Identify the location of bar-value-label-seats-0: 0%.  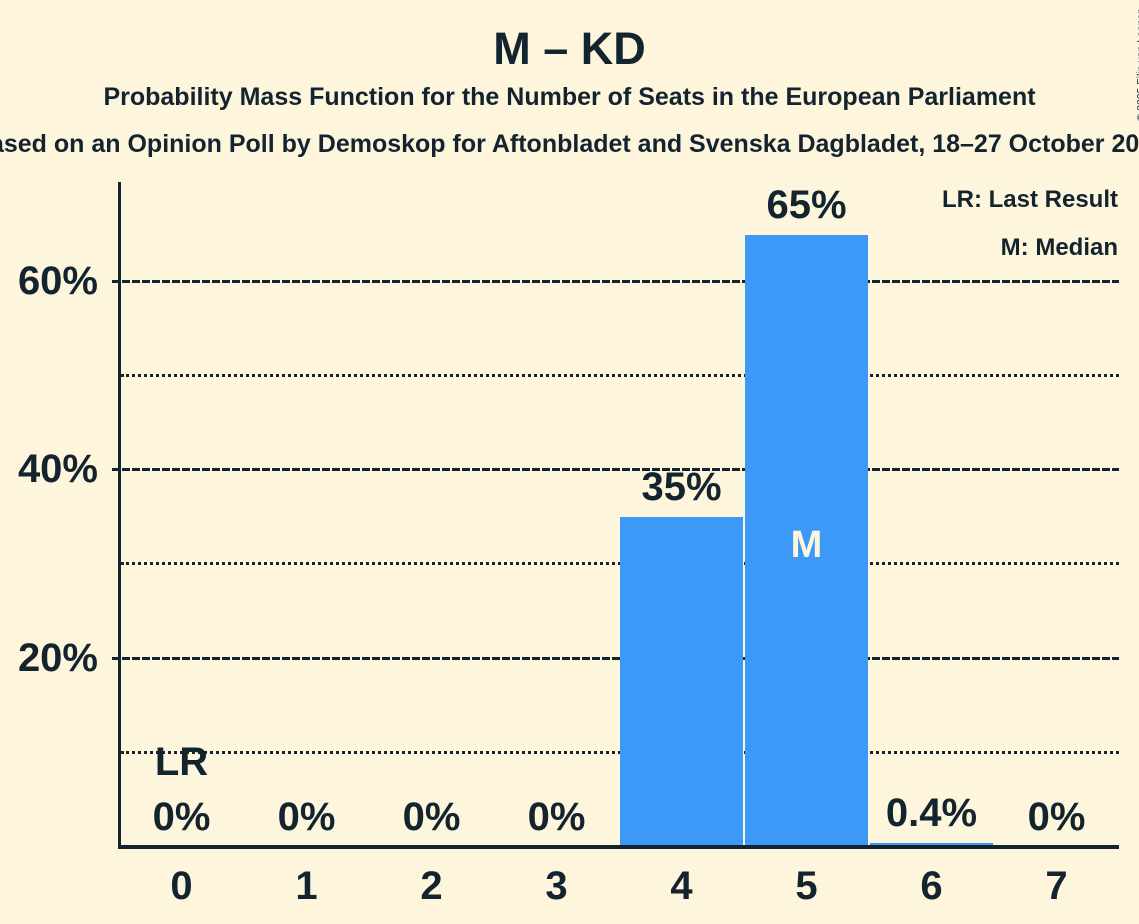
(181, 817).